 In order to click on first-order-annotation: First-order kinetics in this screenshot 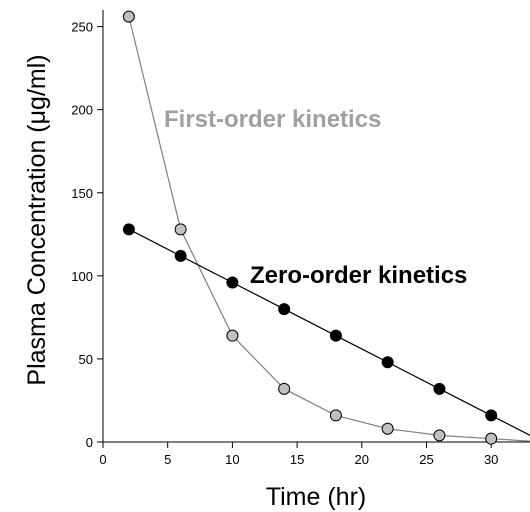, I will do `click(272, 119)`.